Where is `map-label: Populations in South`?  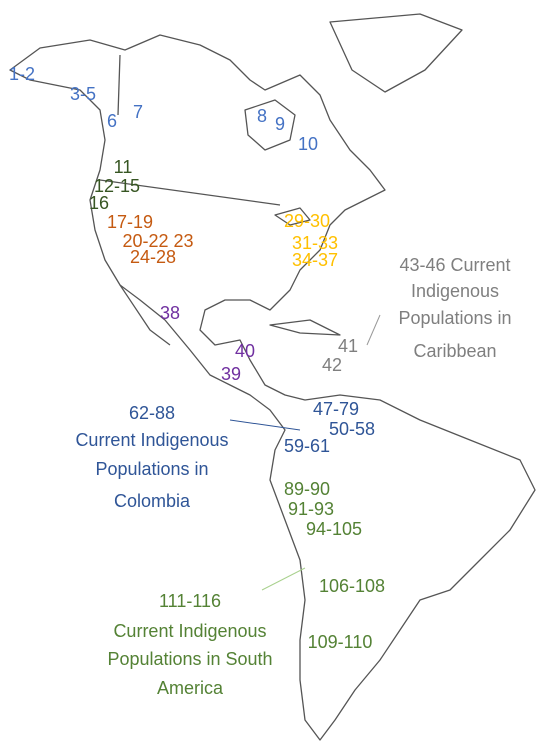 map-label: Populations in South is located at coordinates (189, 659).